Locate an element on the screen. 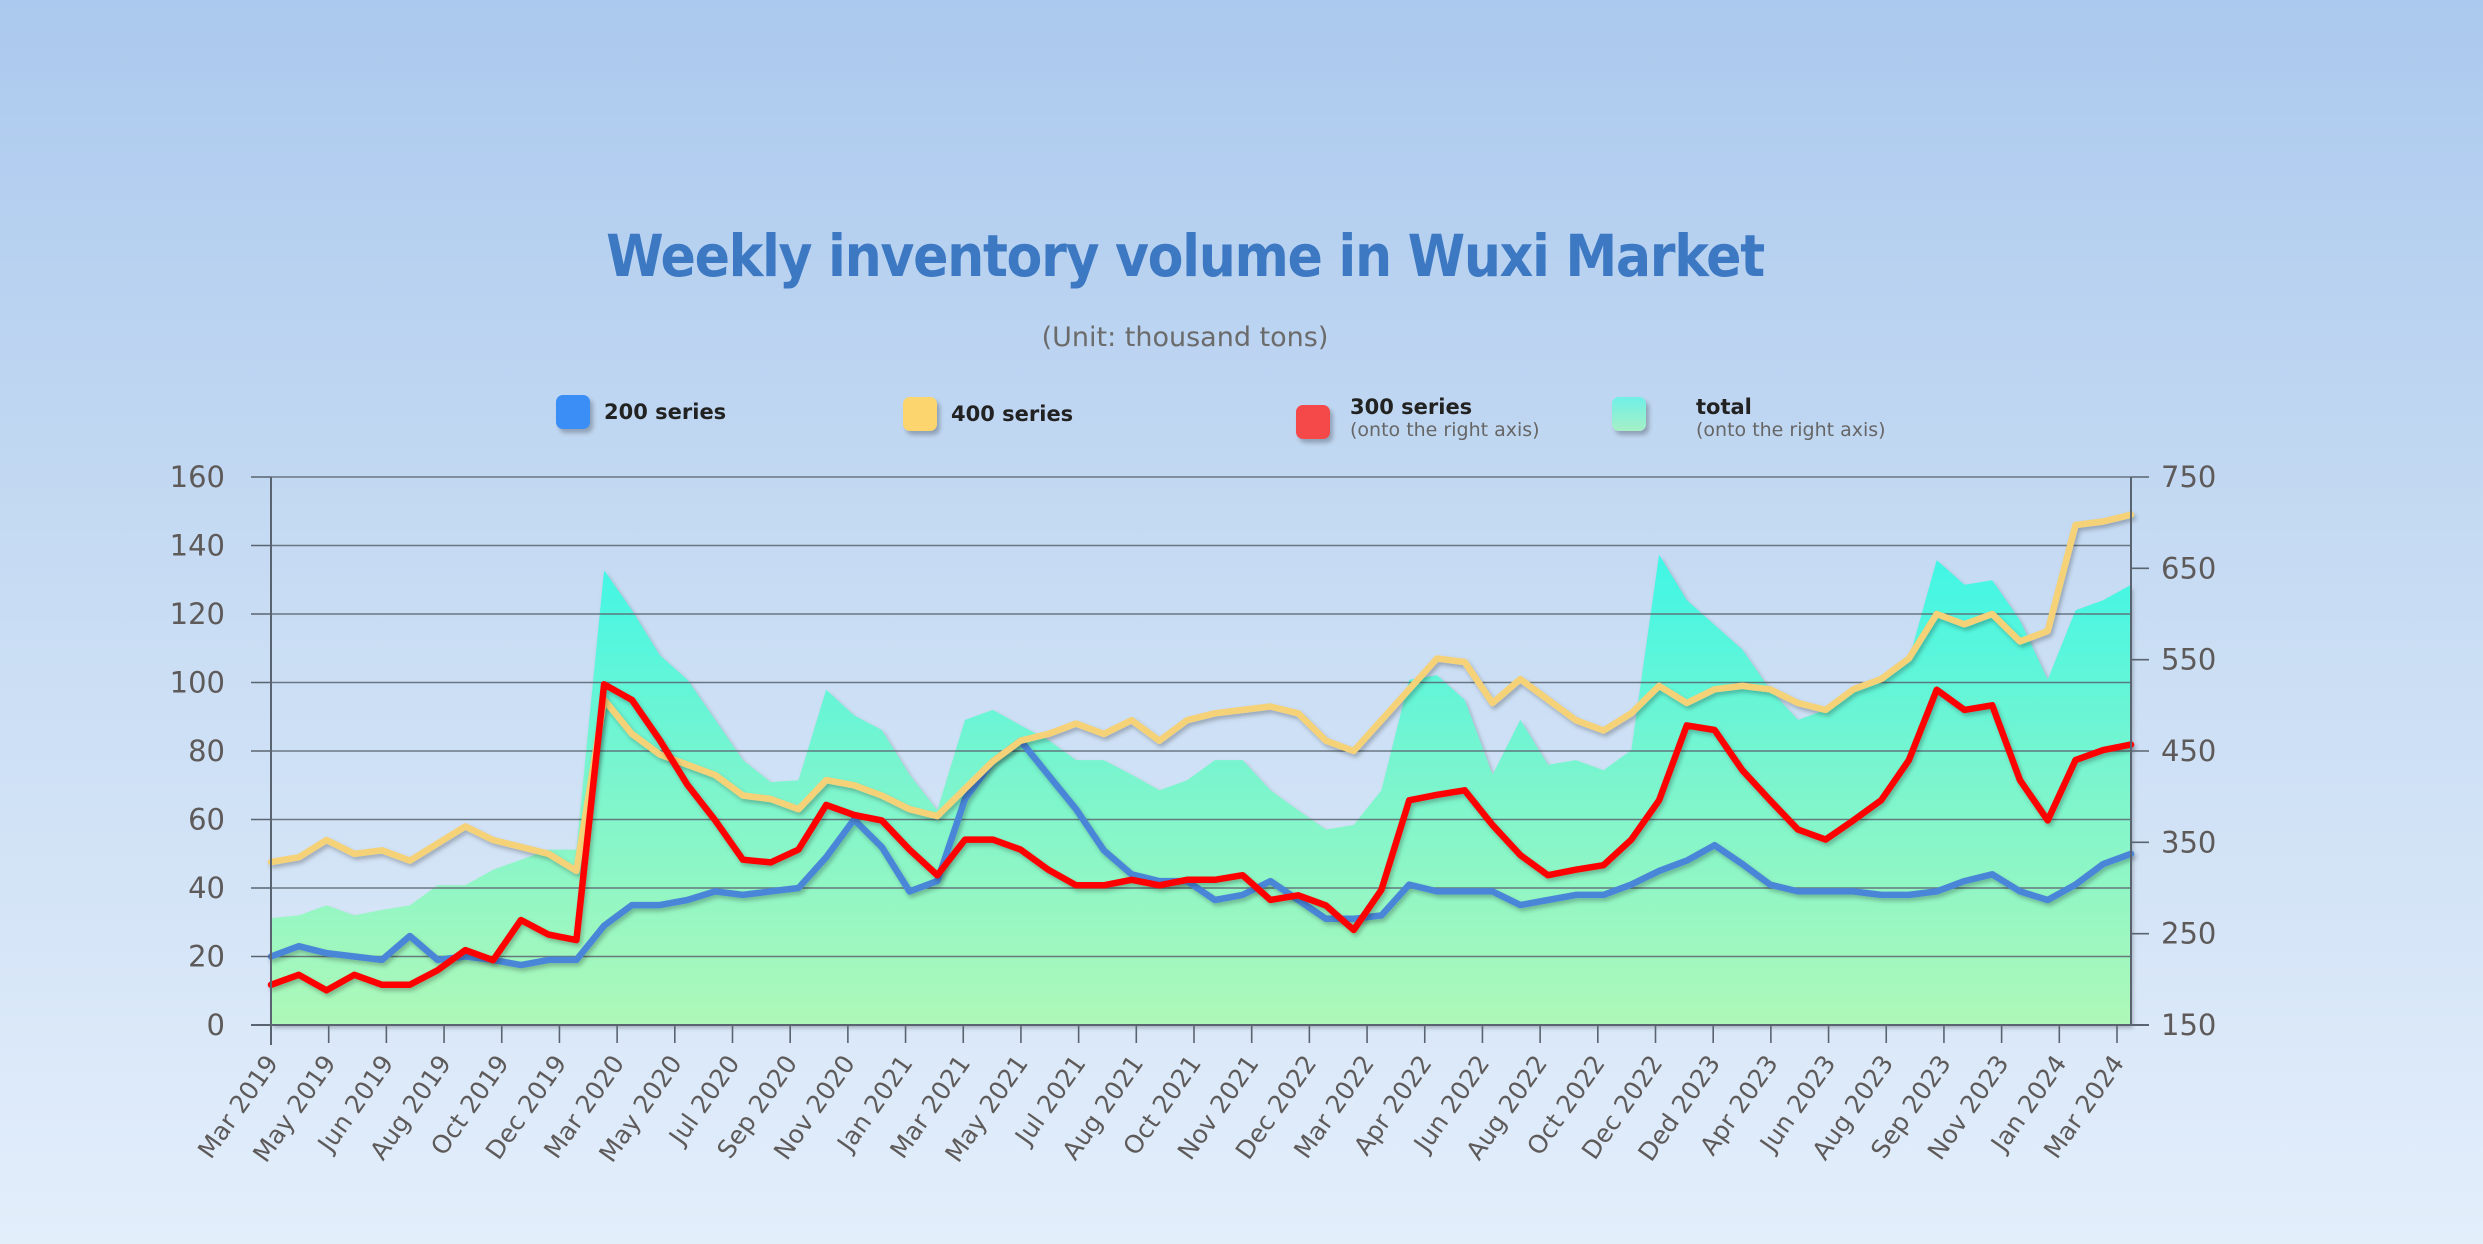 The height and width of the screenshot is (1244, 2483). right-axis-tick-label: 350 is located at coordinates (2188, 842).